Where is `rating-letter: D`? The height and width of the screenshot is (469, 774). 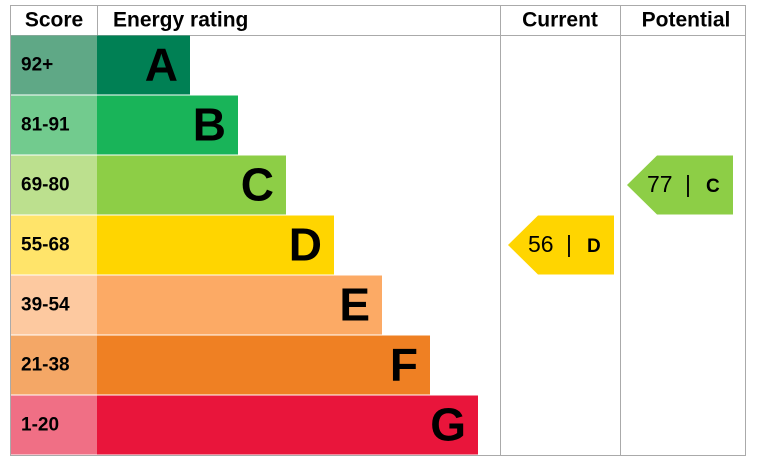
rating-letter: D is located at coordinates (305, 245).